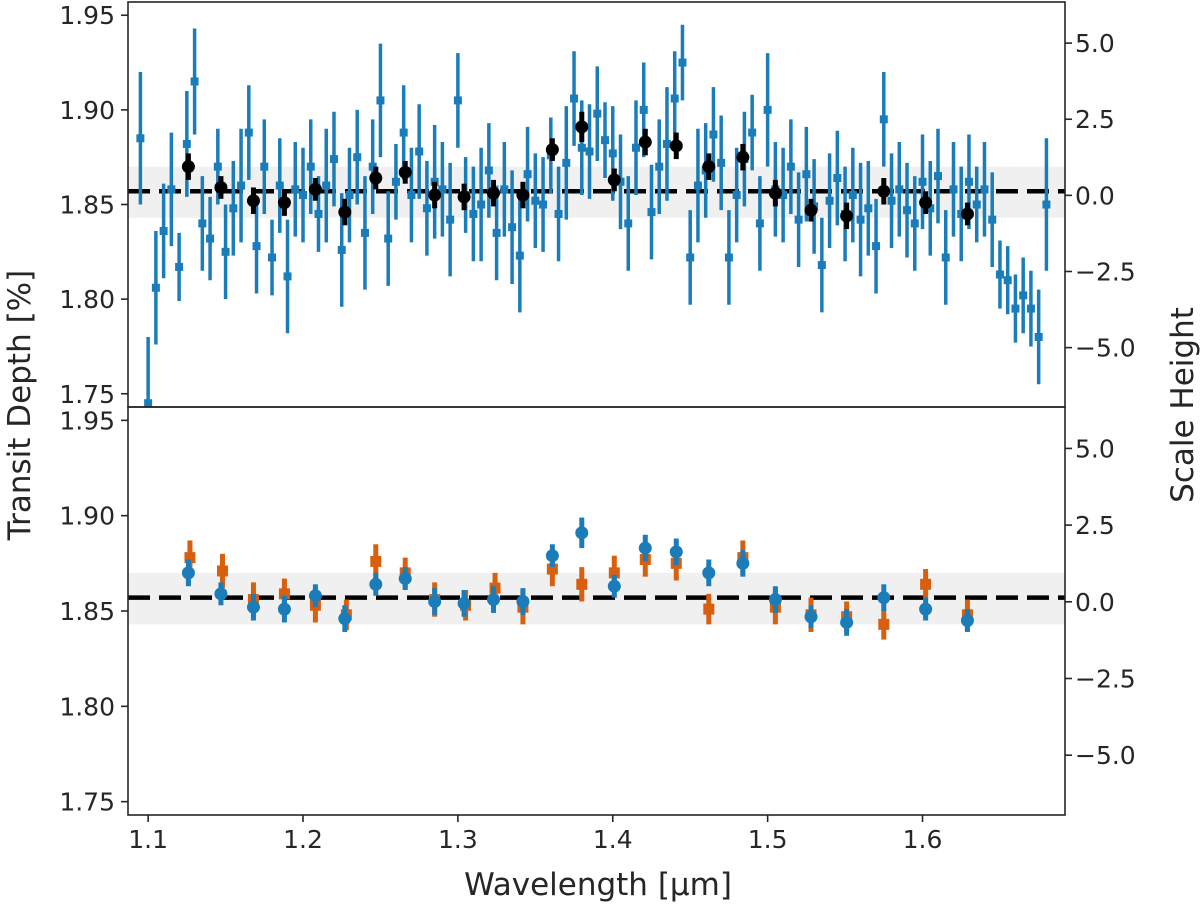 This screenshot has height=911, width=1200. I want to click on y2-tick-label: 2.5, so click(1095, 525).